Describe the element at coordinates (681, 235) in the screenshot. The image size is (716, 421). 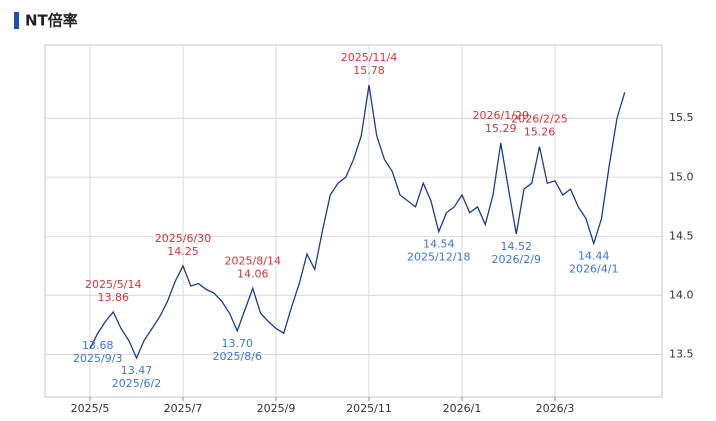
I see `y-tick-label: 14.5` at that location.